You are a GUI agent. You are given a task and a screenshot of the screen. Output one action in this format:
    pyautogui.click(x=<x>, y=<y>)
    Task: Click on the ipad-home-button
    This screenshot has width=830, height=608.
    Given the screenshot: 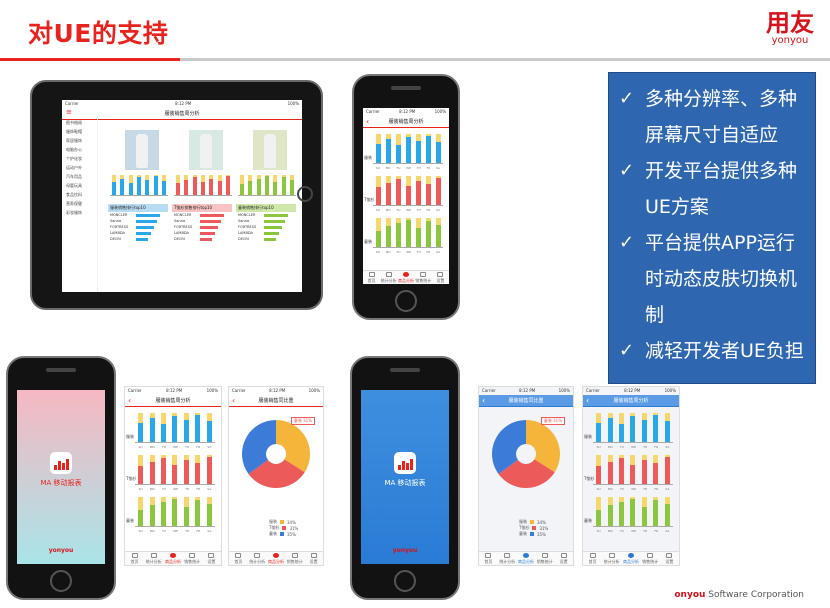 What is the action you would take?
    pyautogui.click(x=305, y=194)
    